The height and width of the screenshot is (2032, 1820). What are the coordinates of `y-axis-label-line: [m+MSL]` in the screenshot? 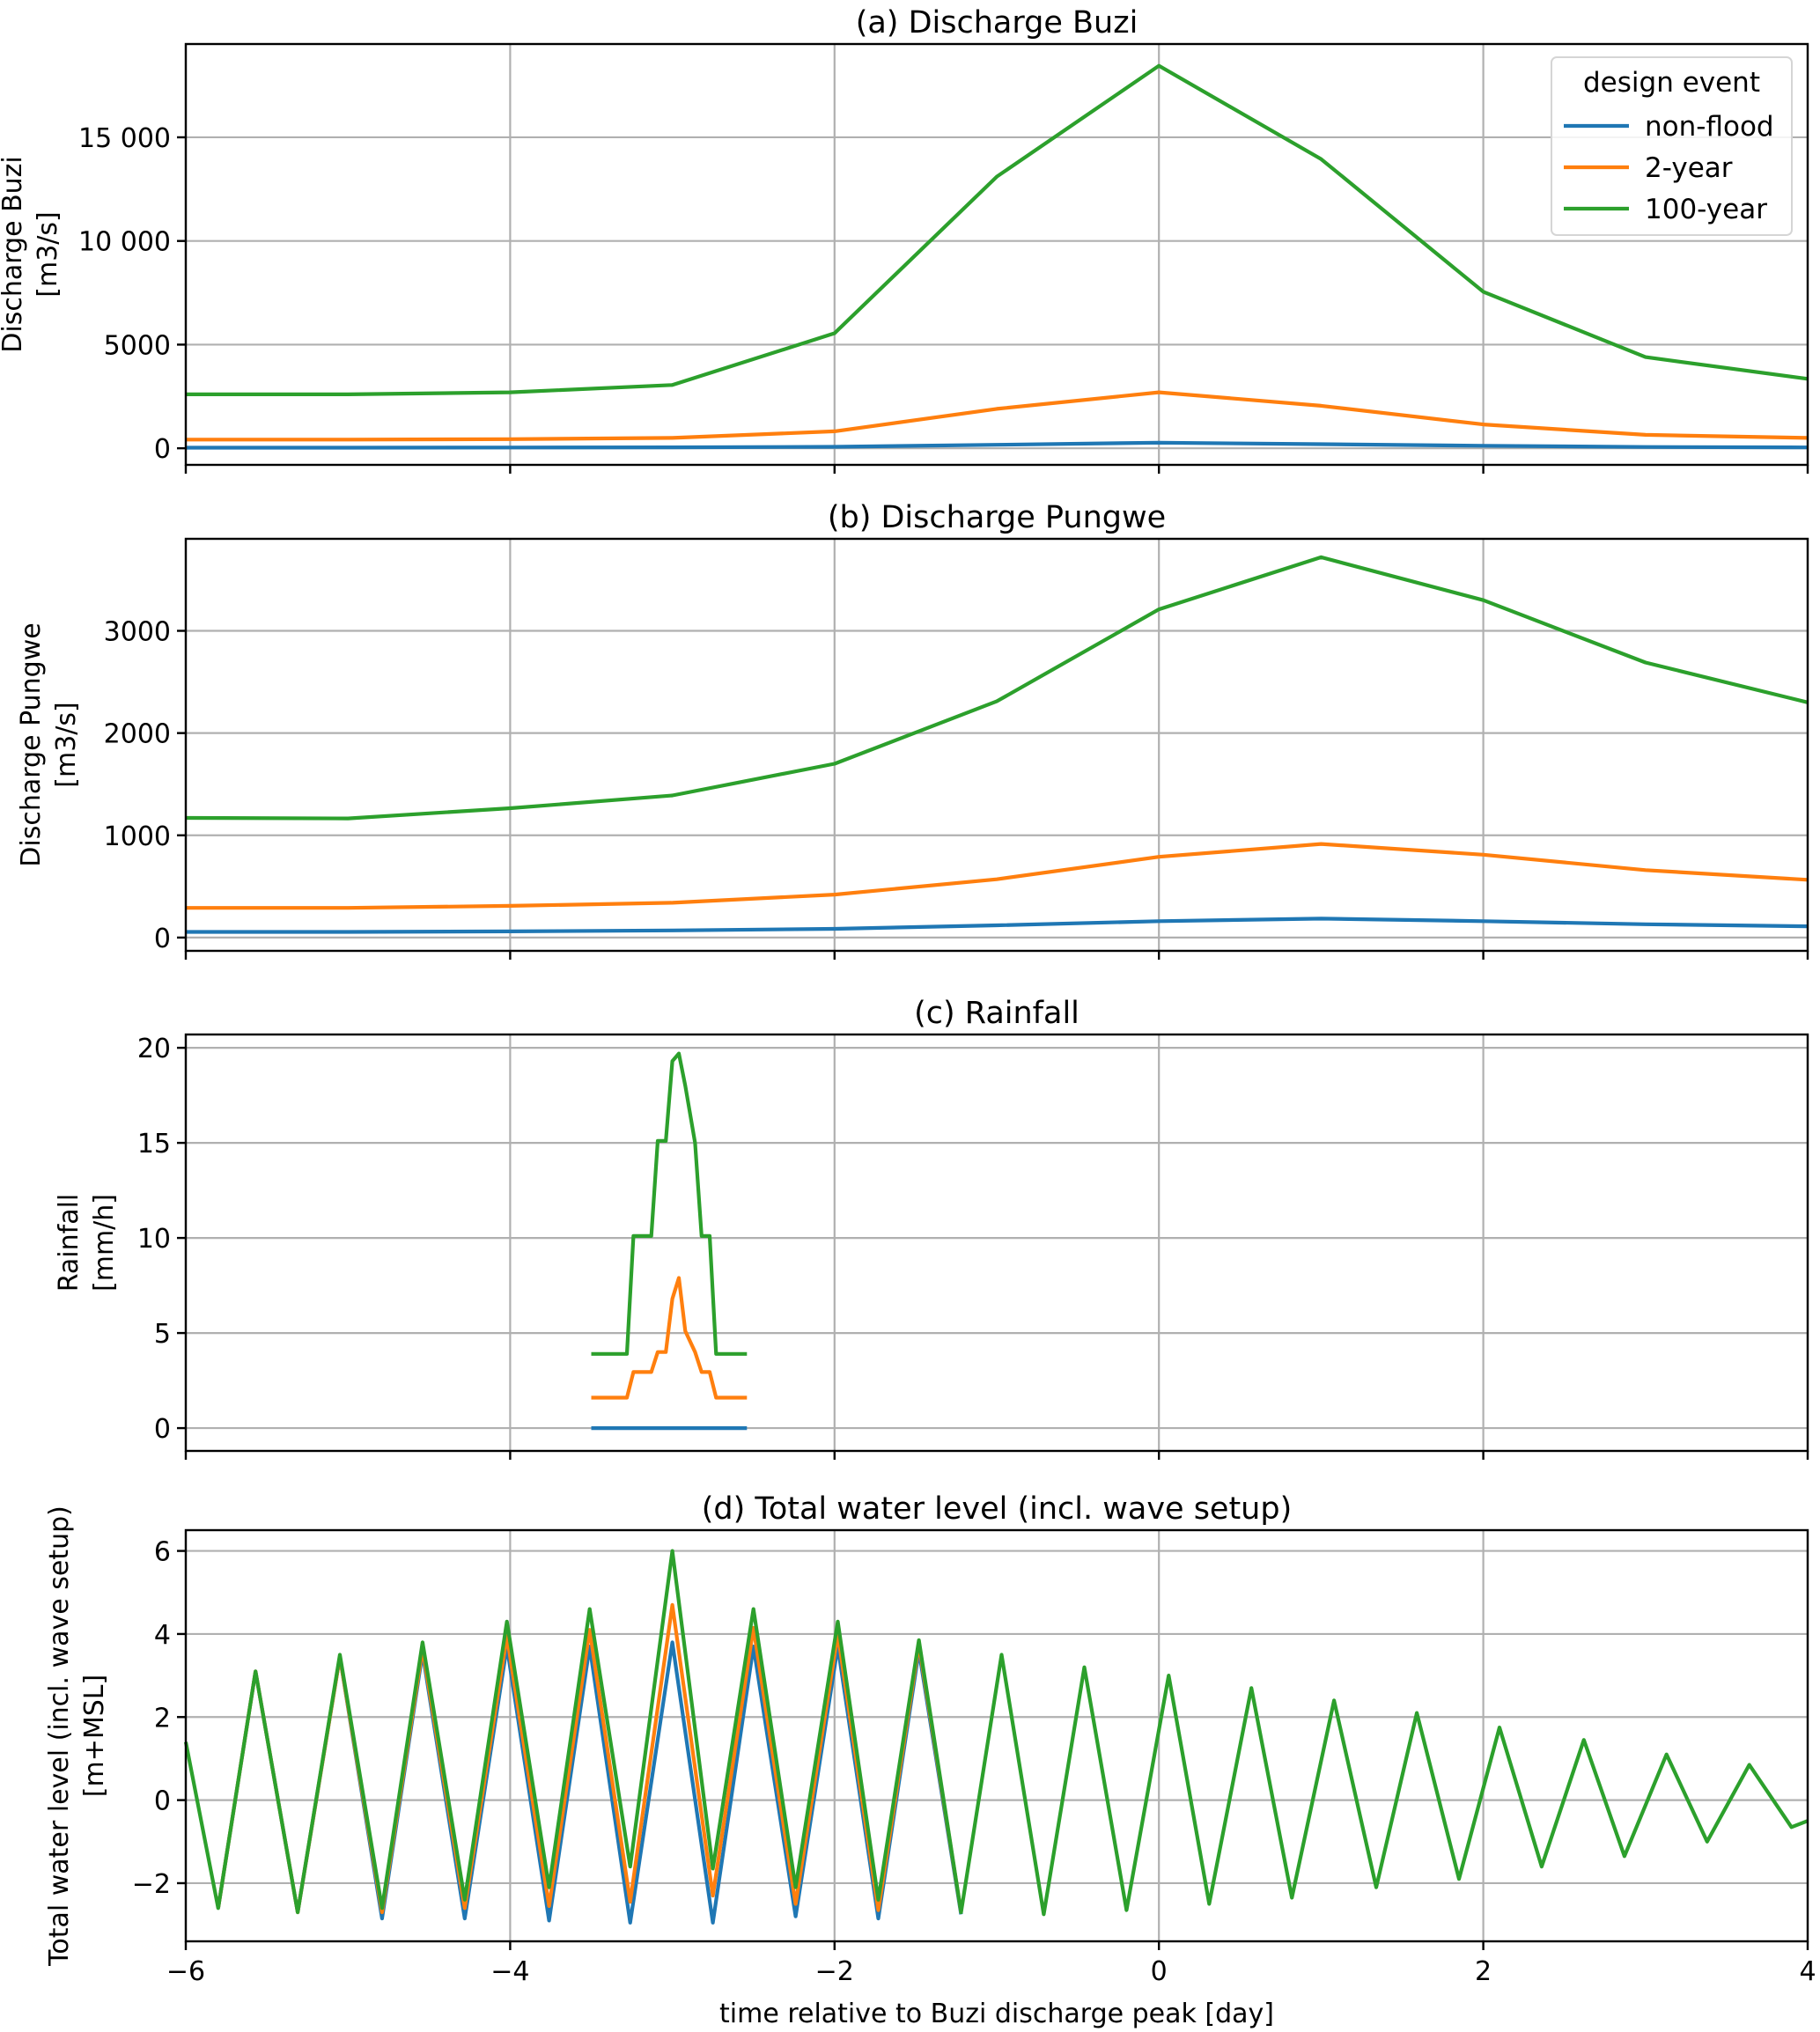 It's located at (94, 1736).